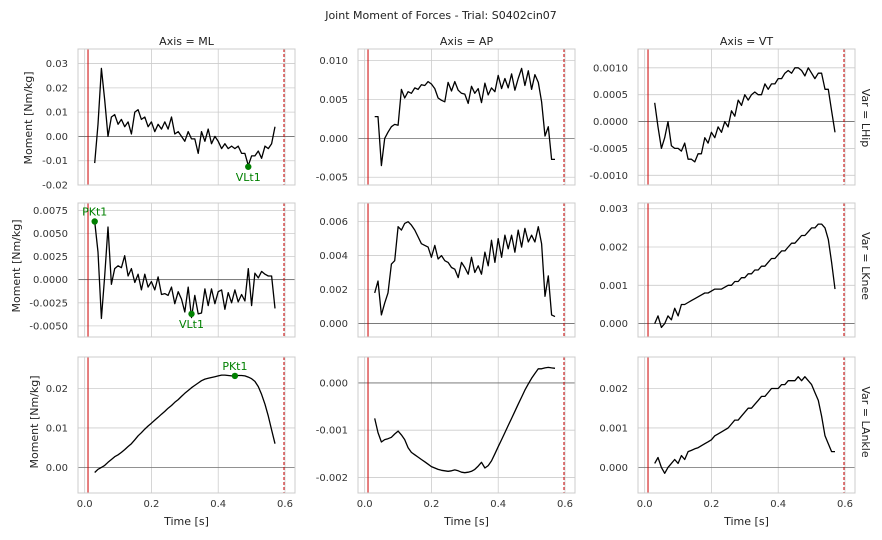  Describe the element at coordinates (608, 149) in the screenshot. I see `y-tick-label: -0.0005` at that location.